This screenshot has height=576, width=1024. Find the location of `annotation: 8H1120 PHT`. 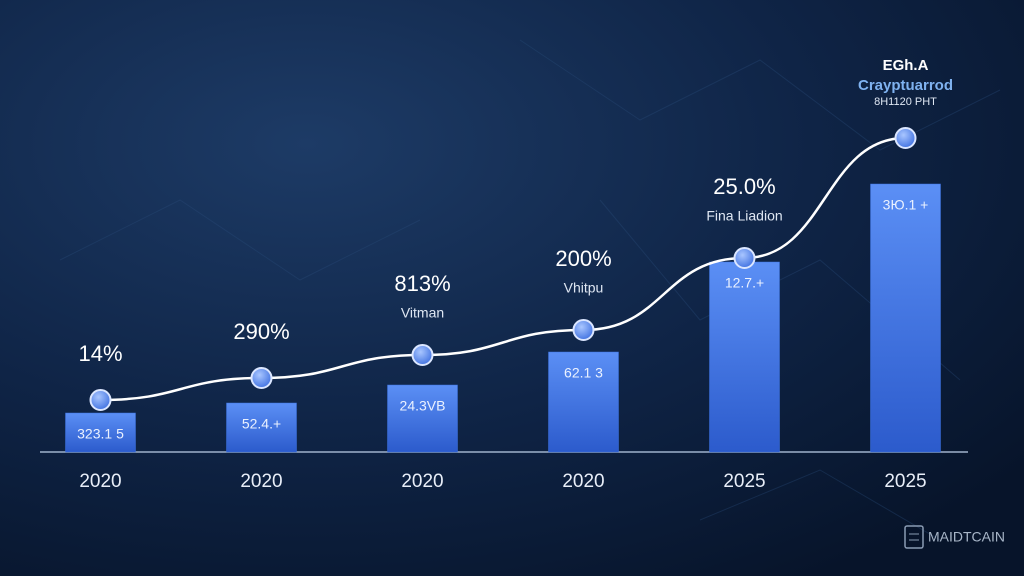

annotation: 8H1120 PHT is located at coordinates (905, 102).